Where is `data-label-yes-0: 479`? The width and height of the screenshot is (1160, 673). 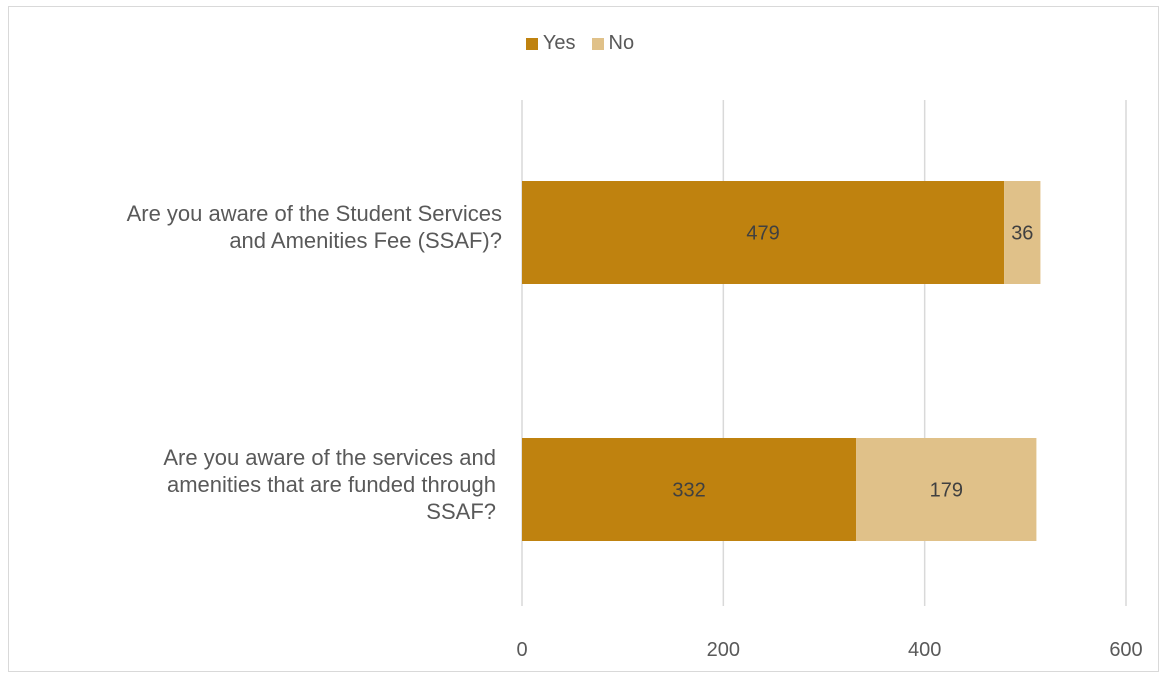 data-label-yes-0: 479 is located at coordinates (762, 234).